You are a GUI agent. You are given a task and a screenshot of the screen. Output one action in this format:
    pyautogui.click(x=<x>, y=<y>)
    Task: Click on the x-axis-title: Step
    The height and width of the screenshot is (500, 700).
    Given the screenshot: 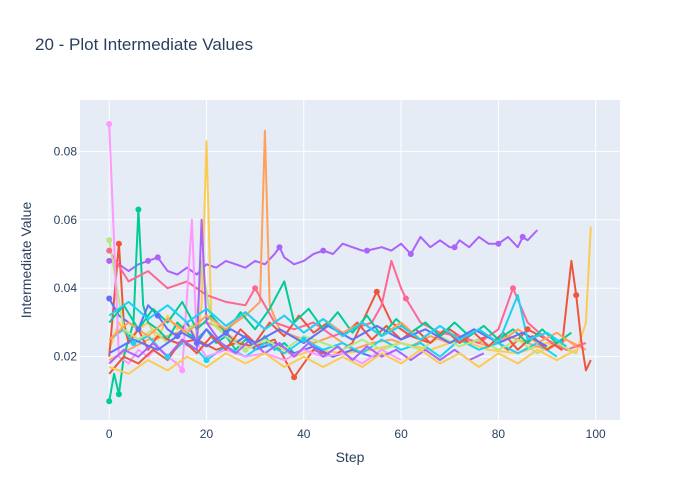 What is the action you would take?
    pyautogui.click(x=350, y=457)
    